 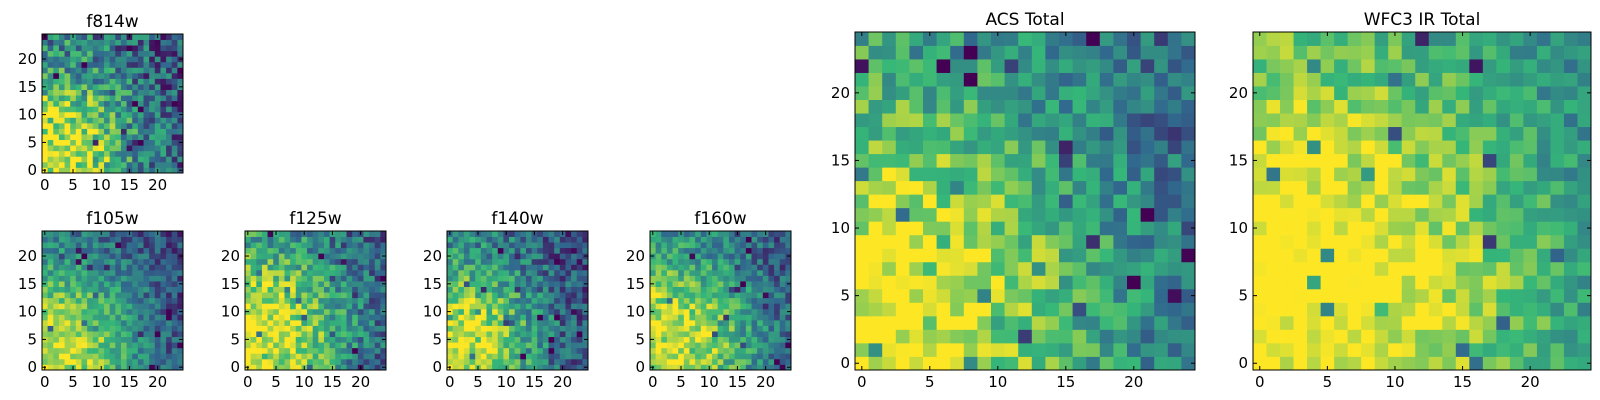 I want to click on x-tick-label: 0, so click(x=450, y=382).